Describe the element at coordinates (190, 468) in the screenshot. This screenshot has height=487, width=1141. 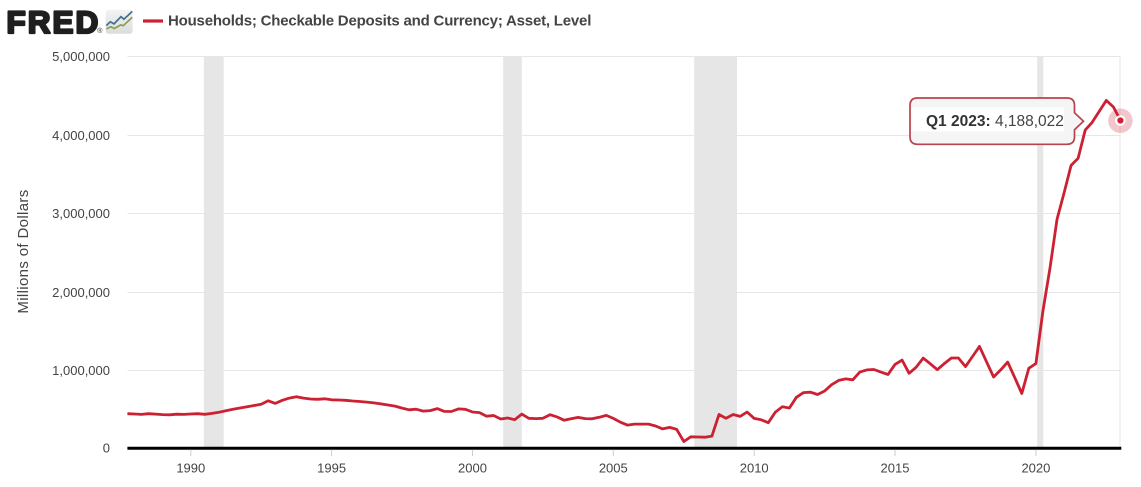
I see `svg-text: 1990` at that location.